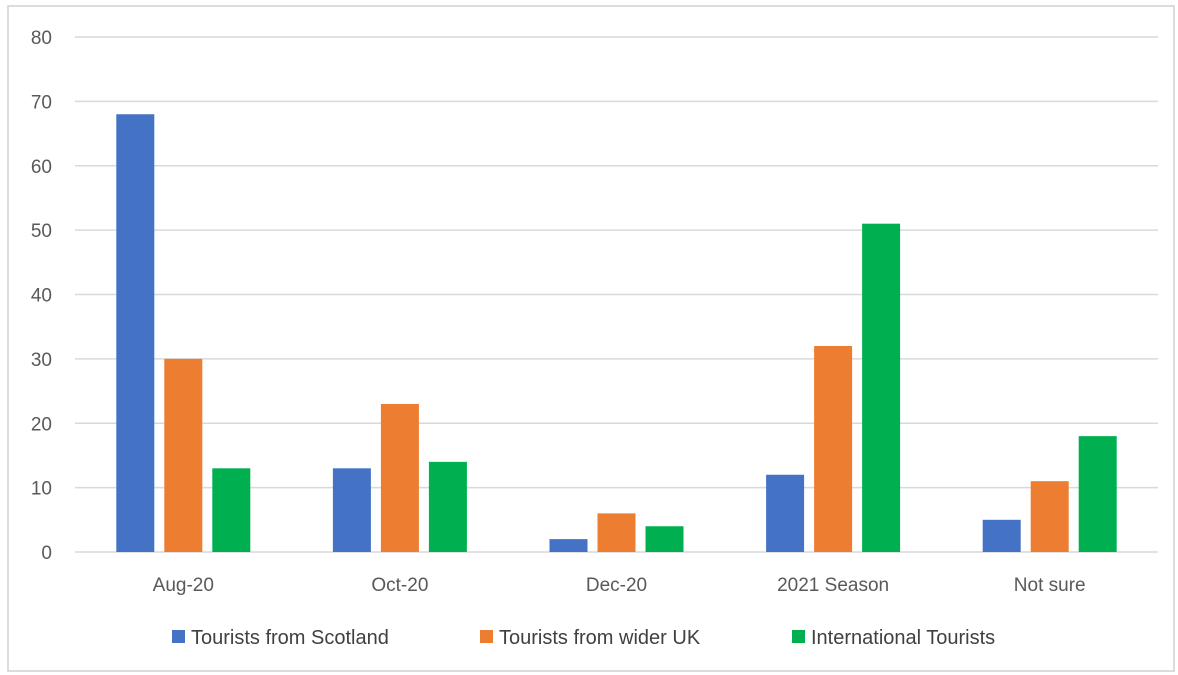 This screenshot has height=675, width=1178. Describe the element at coordinates (46, 553) in the screenshot. I see `y-tick-label: 0` at that location.